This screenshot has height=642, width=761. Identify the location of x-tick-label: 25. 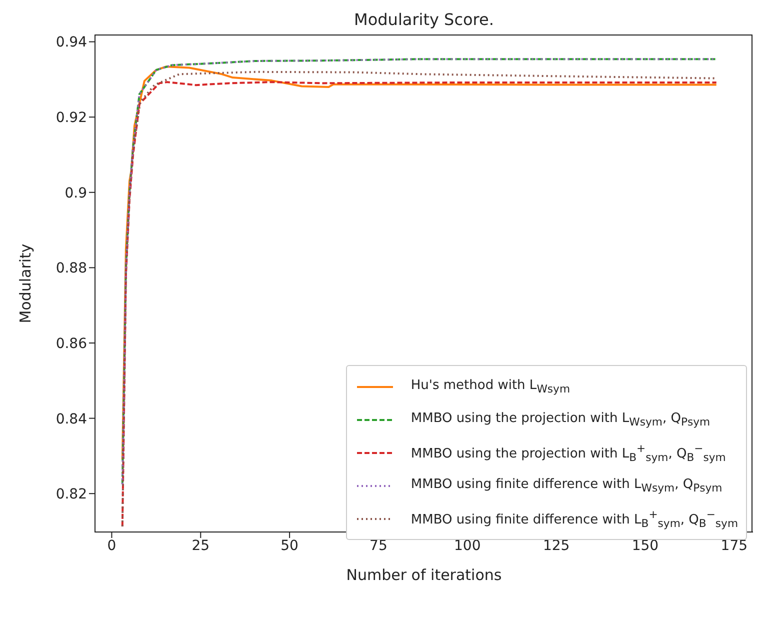
(201, 546).